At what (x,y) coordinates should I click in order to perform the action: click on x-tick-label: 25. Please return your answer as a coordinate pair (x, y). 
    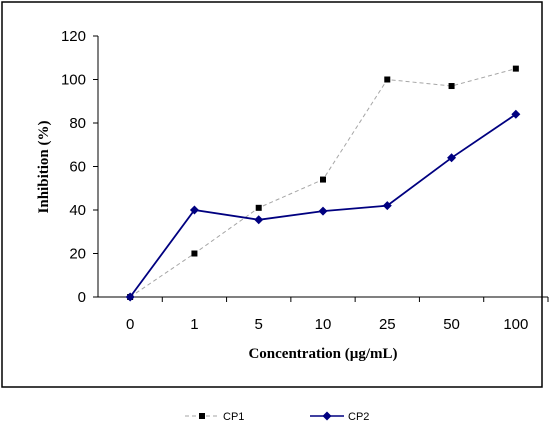
    Looking at the image, I should click on (387, 324).